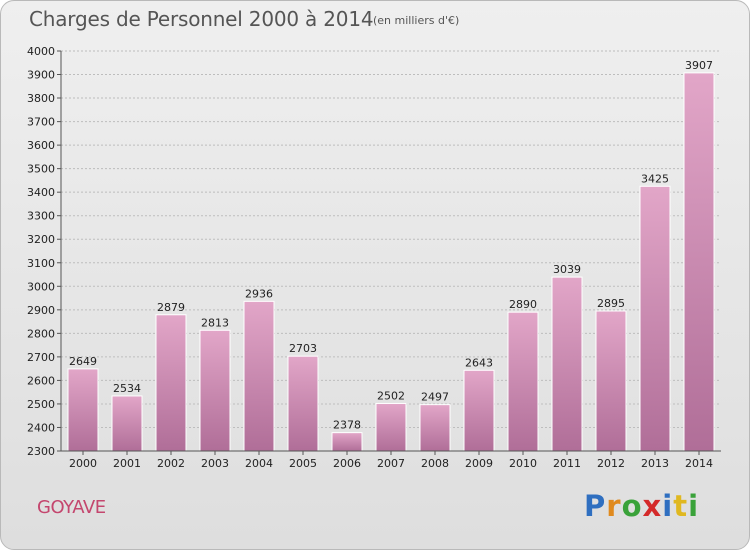  I want to click on bar-2006, so click(347, 442).